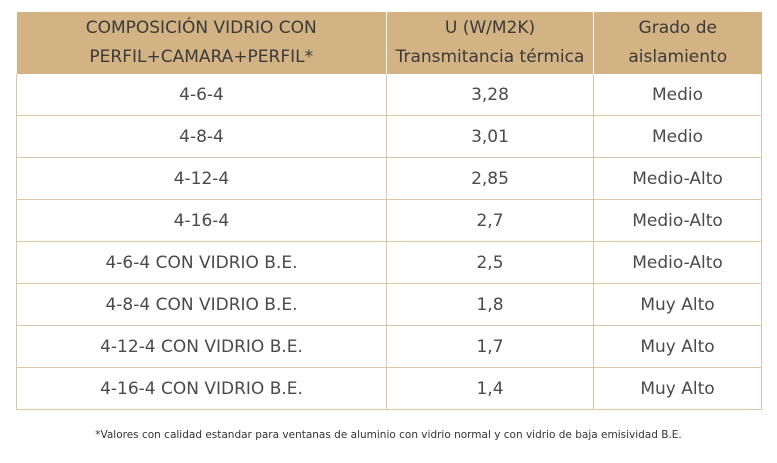 Image resolution: width=777 pixels, height=463 pixels. I want to click on composition-cell: 4-16-4 CON VIDRIO B.E., so click(201, 388).